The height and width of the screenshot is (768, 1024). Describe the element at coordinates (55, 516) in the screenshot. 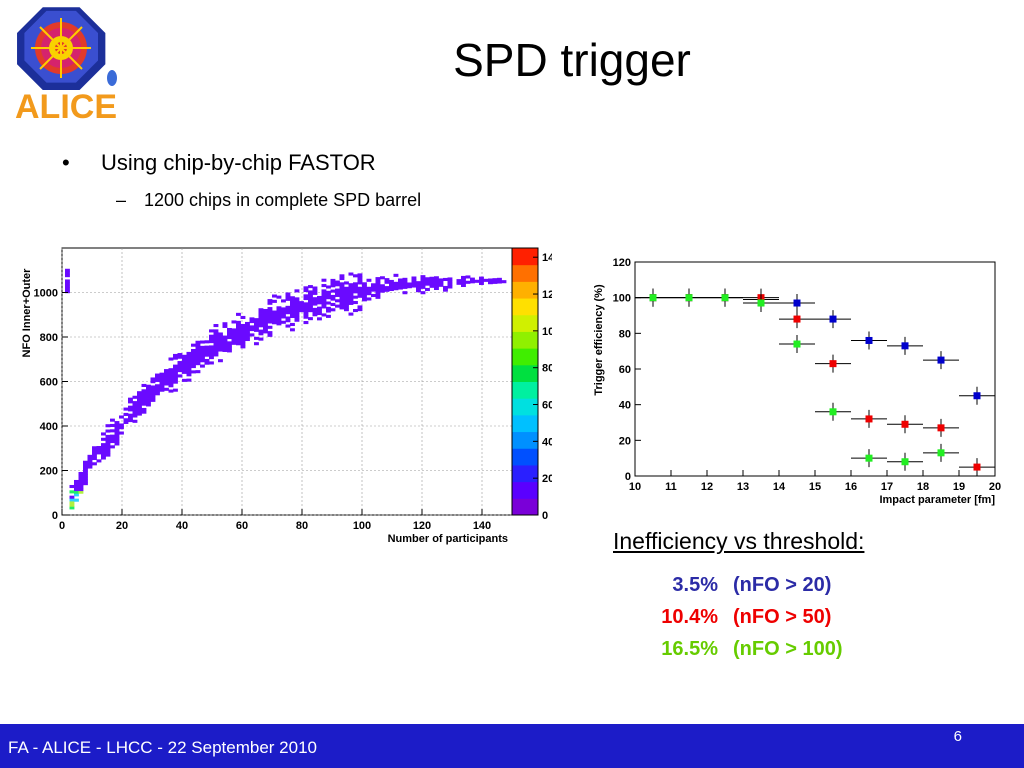

I see `heatmap-y-tick-label: 0` at that location.